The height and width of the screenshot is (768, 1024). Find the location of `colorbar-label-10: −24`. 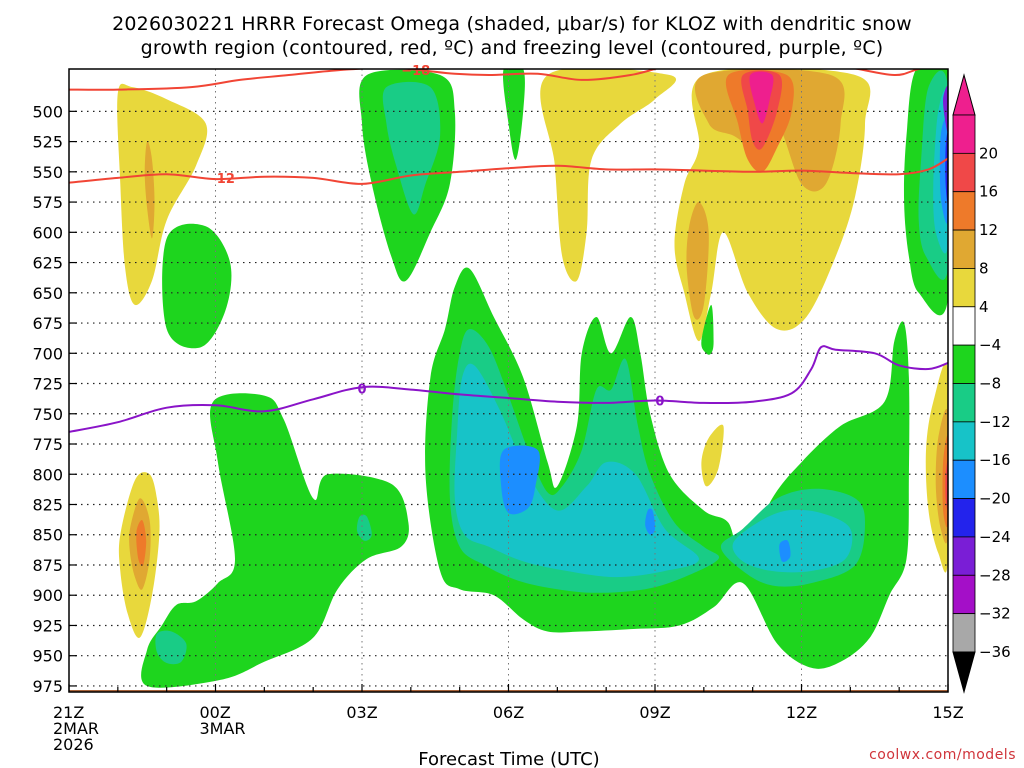

colorbar-label-10: −24 is located at coordinates (995, 537).